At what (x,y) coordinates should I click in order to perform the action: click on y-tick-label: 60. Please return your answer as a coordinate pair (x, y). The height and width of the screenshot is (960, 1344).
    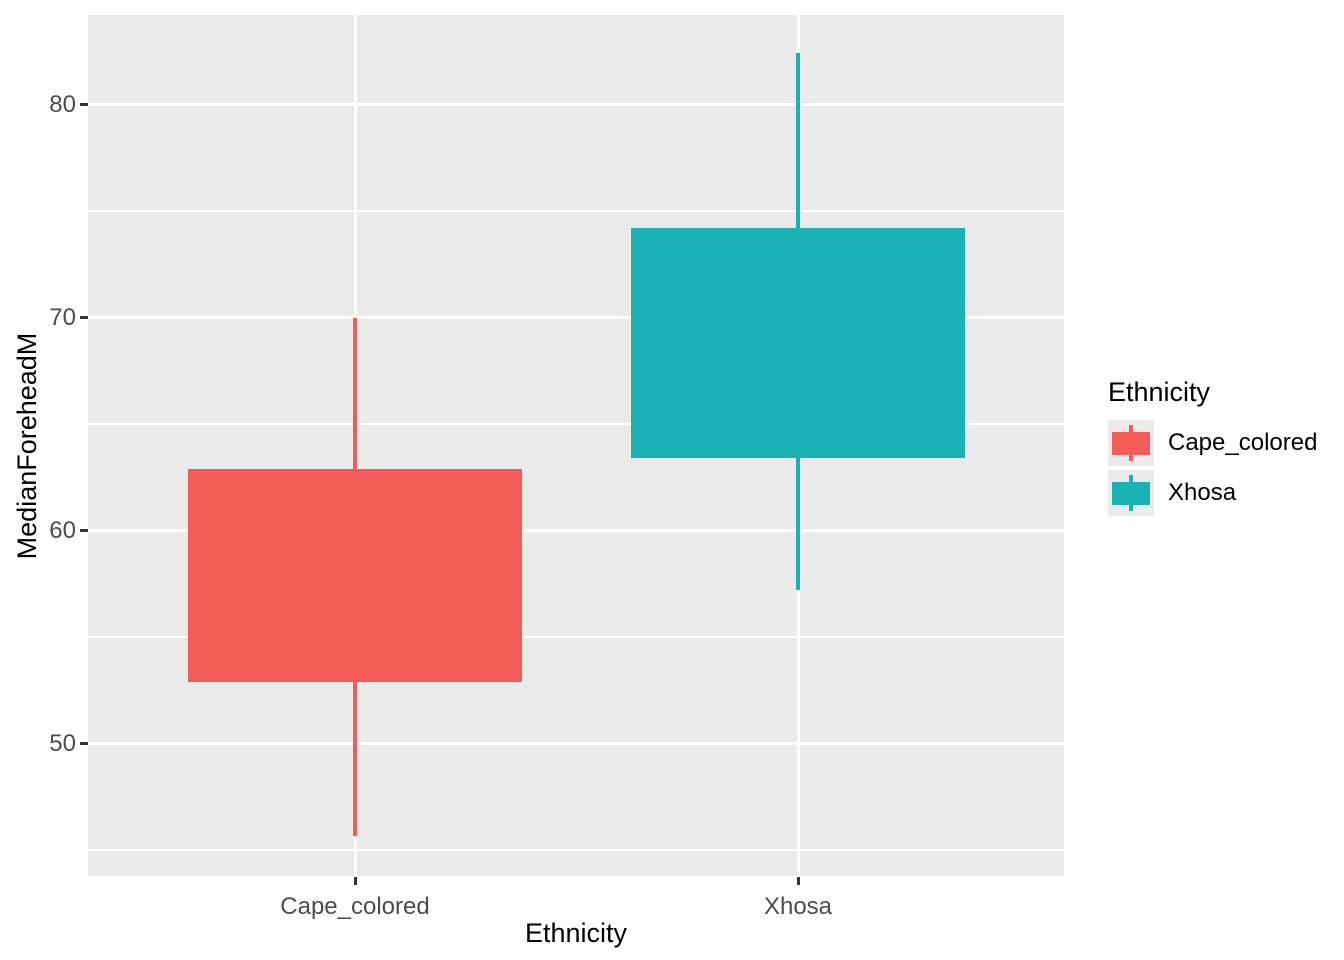
    Looking at the image, I should click on (62, 530).